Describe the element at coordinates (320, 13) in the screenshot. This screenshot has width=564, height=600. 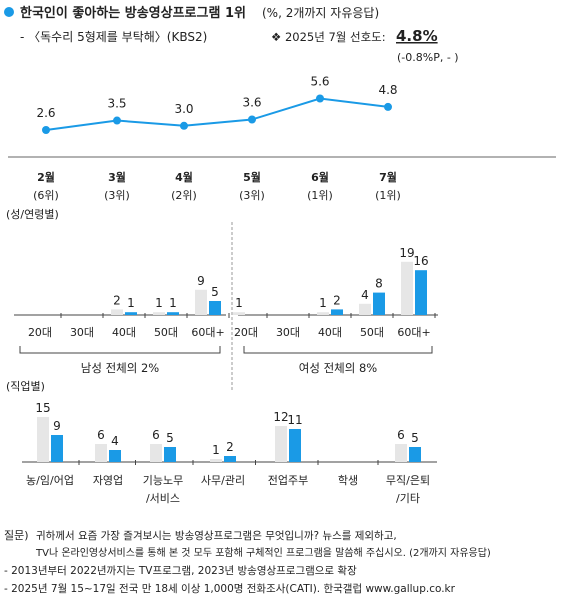
I see `title-note: (%, 2개까지 자유응답)` at that location.